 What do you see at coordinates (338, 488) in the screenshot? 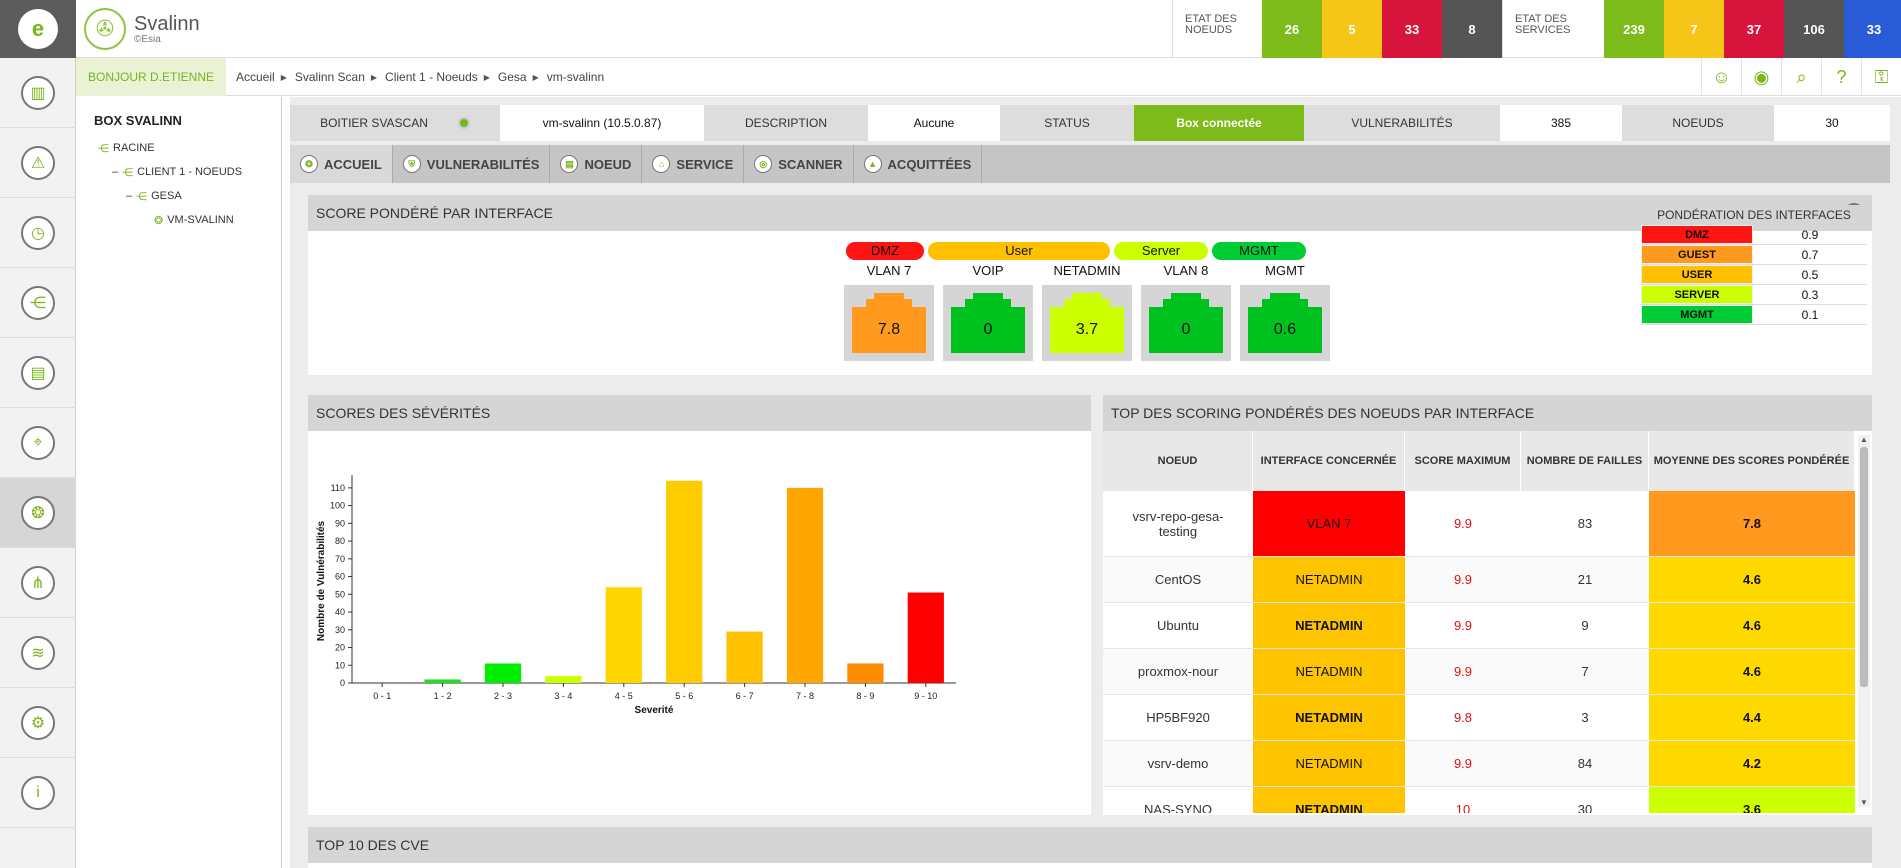
I see `y-tick-label: 110` at bounding box center [338, 488].